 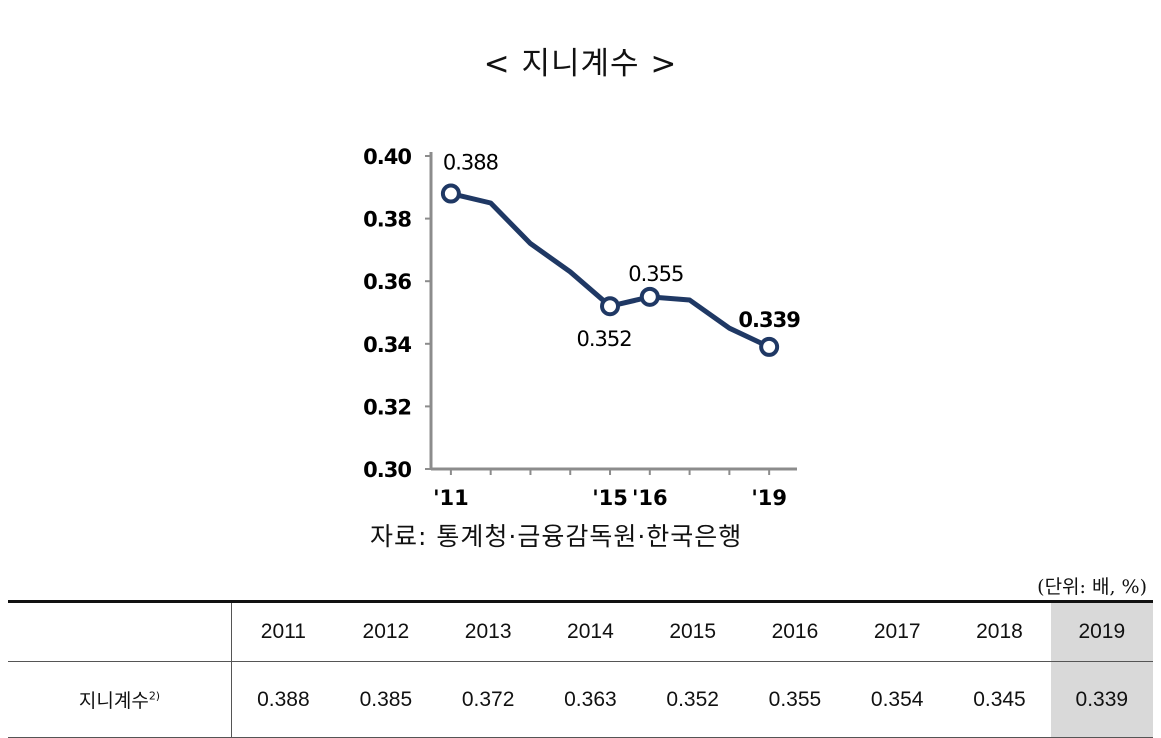 What do you see at coordinates (650, 498) in the screenshot?
I see `x-tick-label: '16` at bounding box center [650, 498].